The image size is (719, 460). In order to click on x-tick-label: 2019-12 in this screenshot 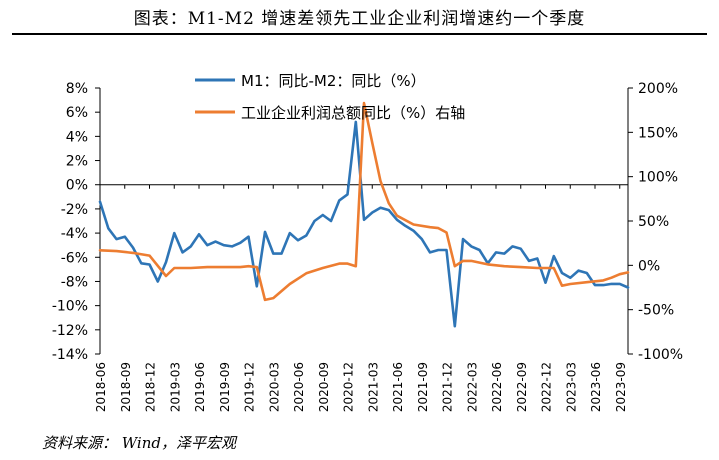, I will do `click(250, 387)`.